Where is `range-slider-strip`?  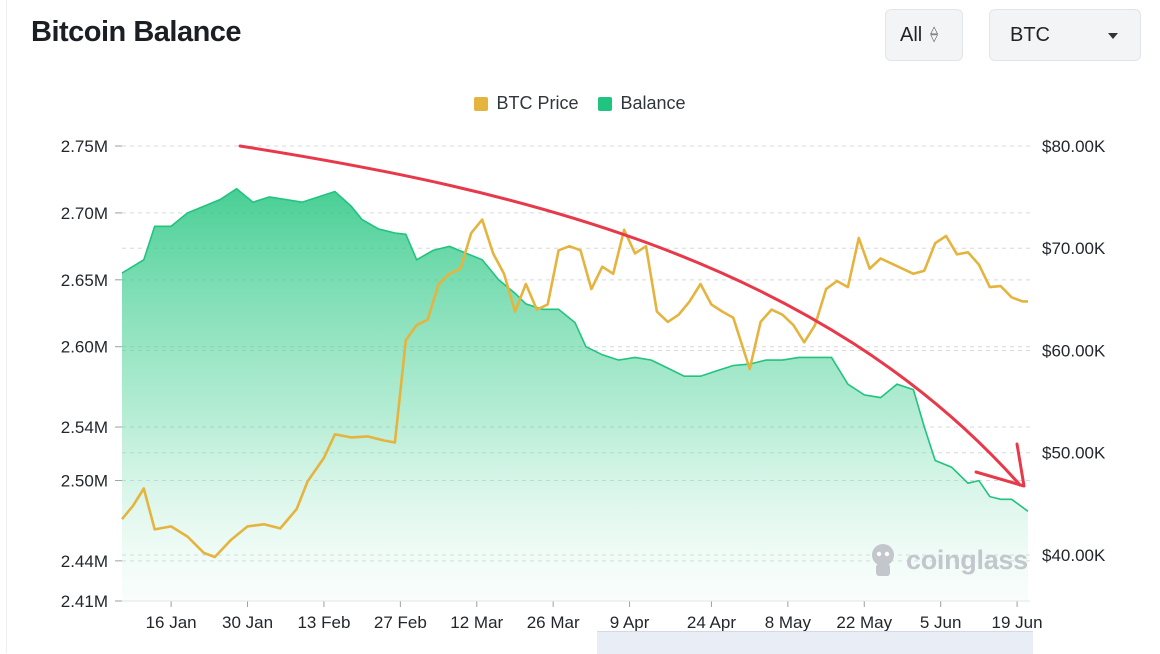 range-slider-strip is located at coordinates (815, 642).